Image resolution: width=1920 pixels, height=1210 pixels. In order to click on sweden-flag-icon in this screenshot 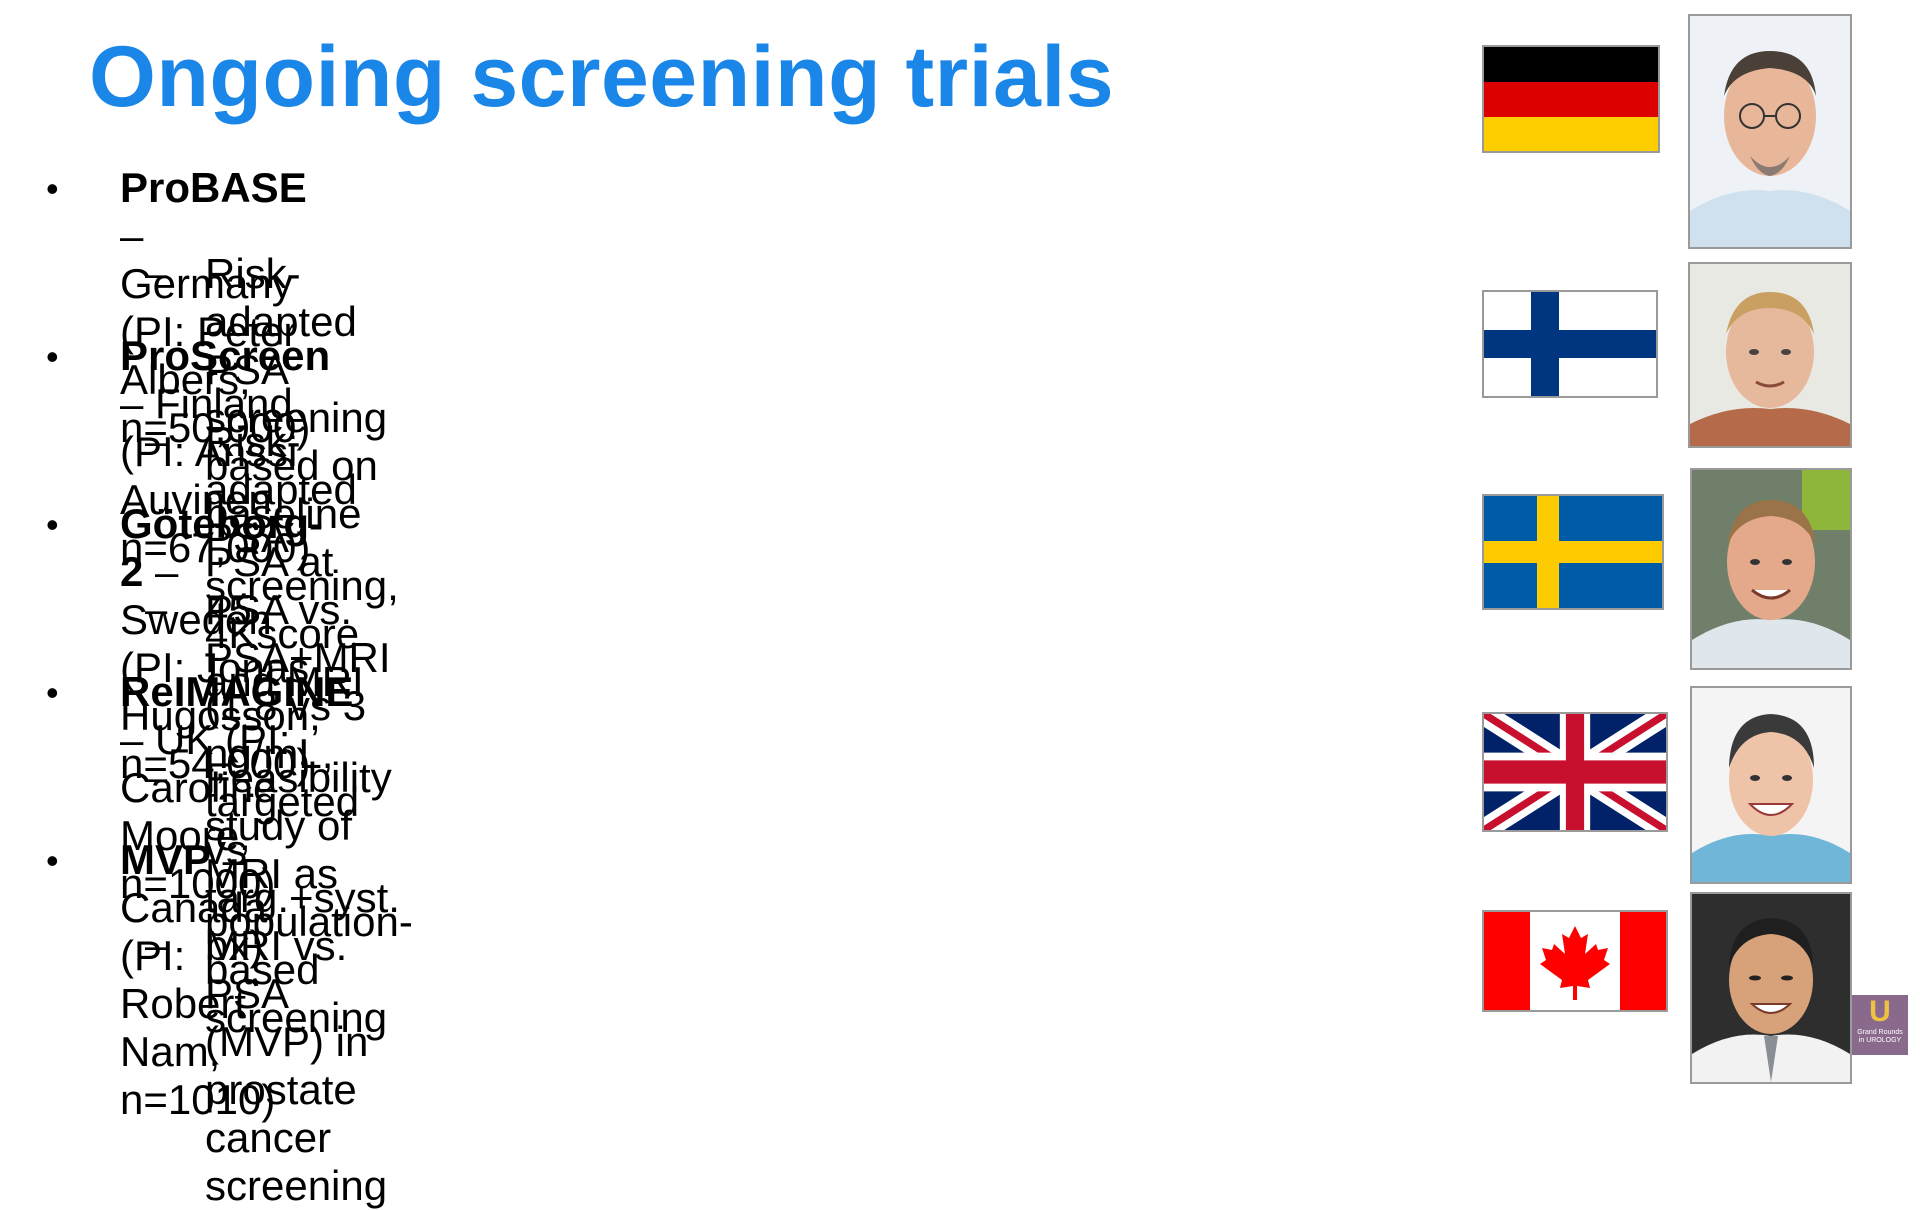, I will do `click(1573, 552)`.